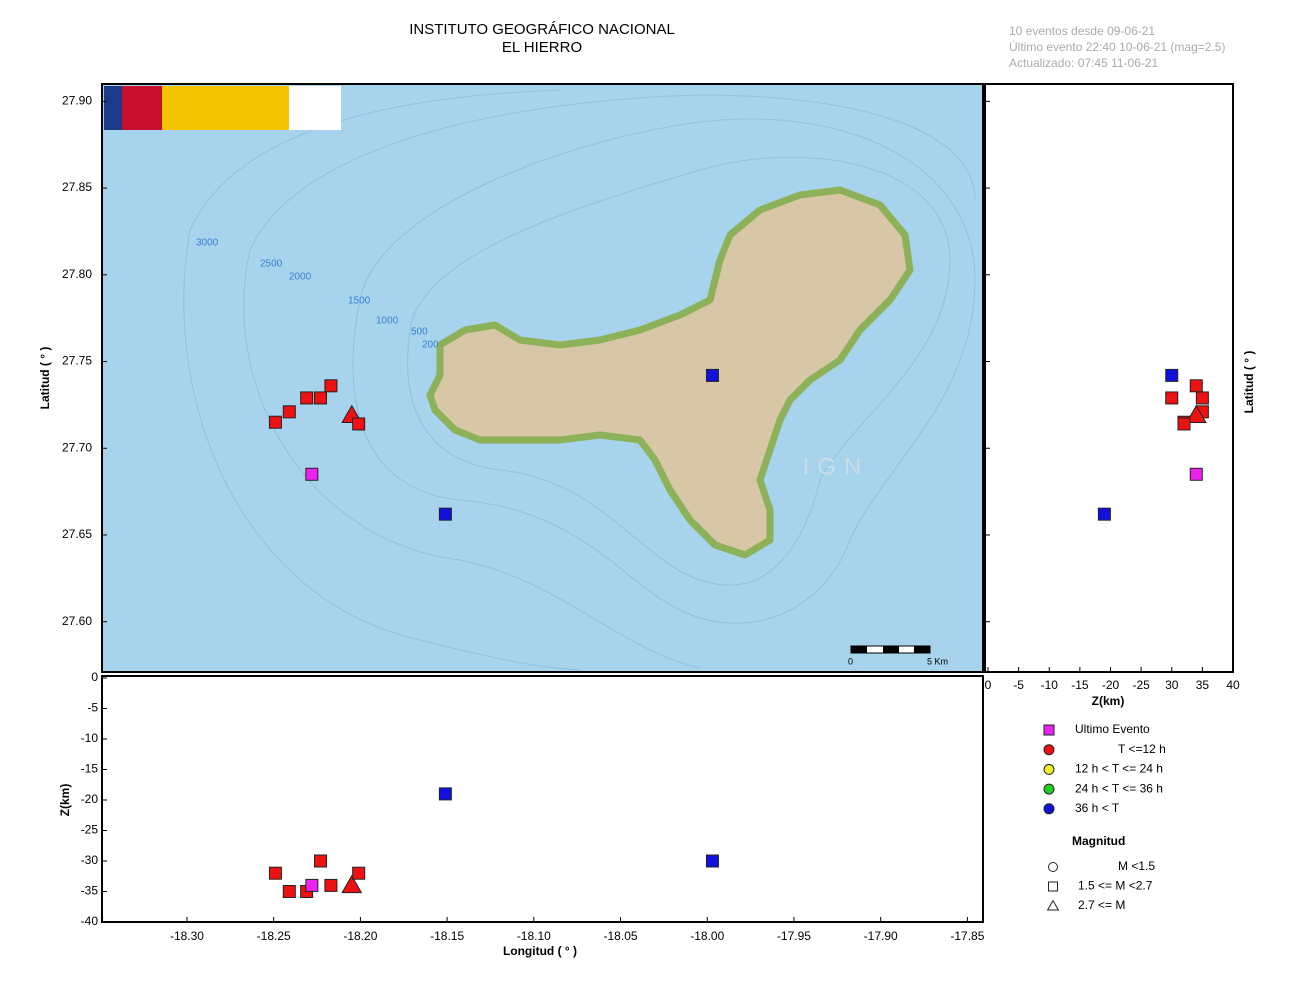 This screenshot has height=1005, width=1301. What do you see at coordinates (534, 936) in the screenshot?
I see `x-tick-label: -18.10` at bounding box center [534, 936].